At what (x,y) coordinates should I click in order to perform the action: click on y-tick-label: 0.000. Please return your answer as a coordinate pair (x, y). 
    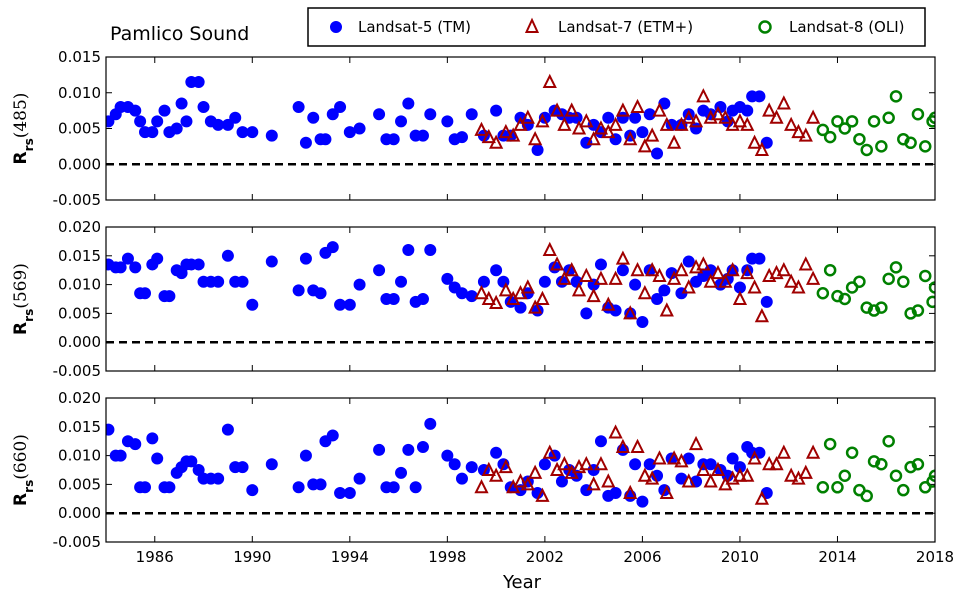
    Looking at the image, I should click on (79, 513).